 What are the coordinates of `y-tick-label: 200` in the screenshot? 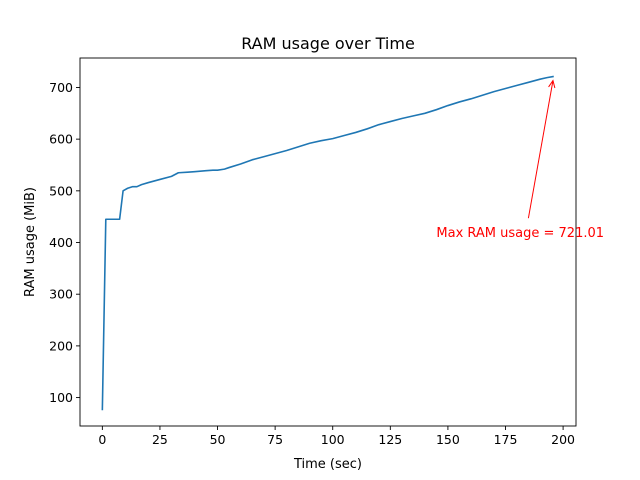 It's located at (61, 345).